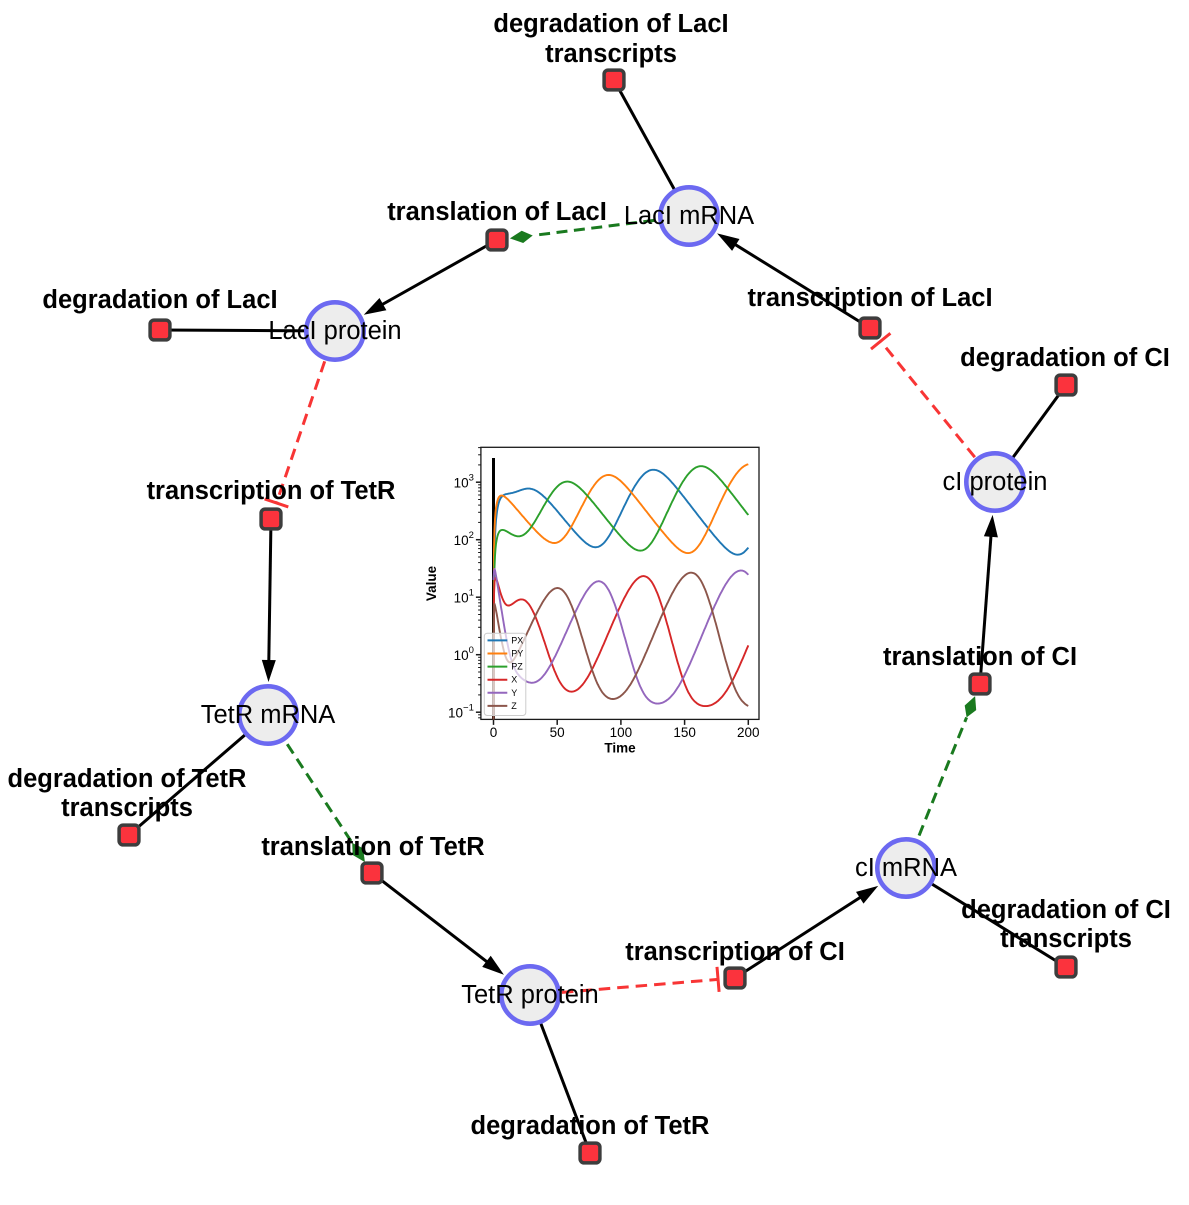  I want to click on svg-text: PZ, so click(517, 667).